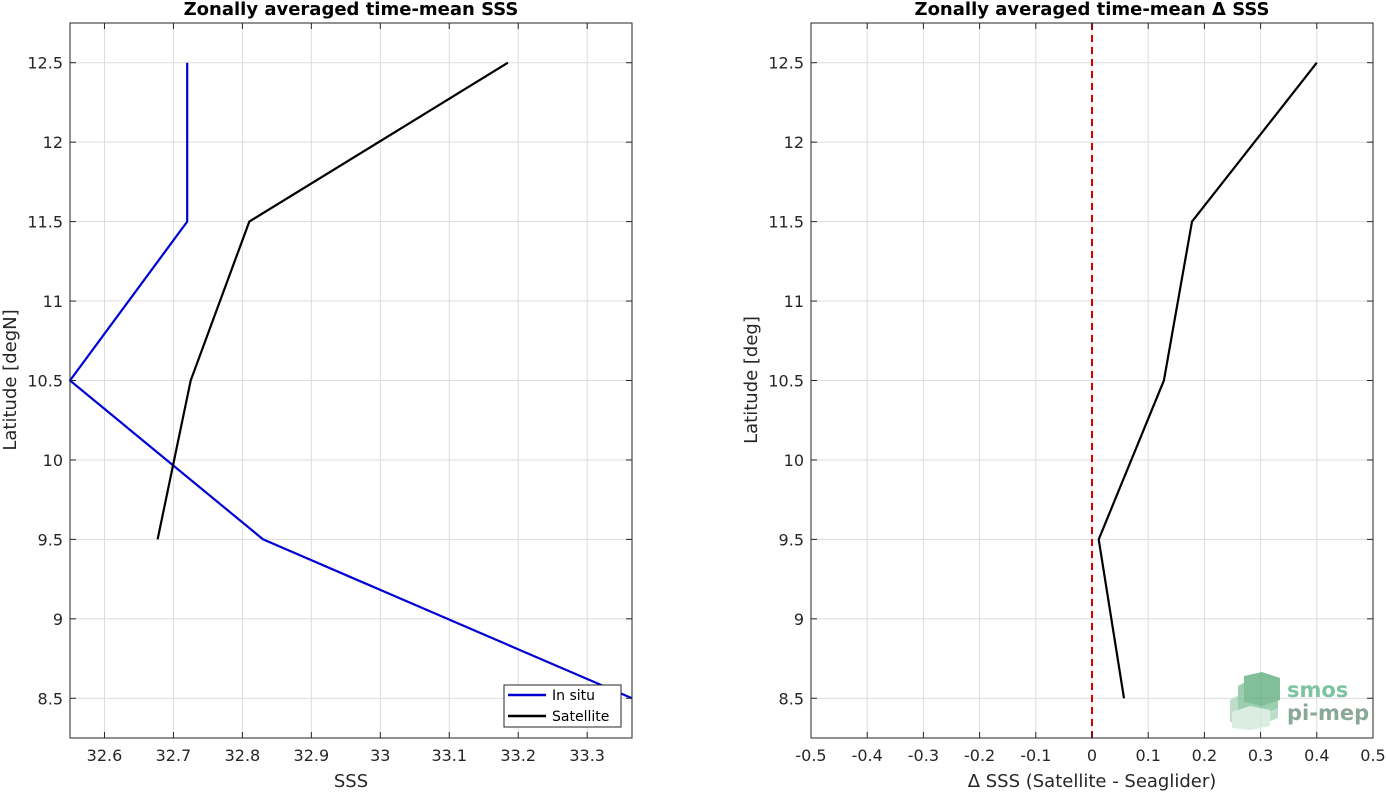 This screenshot has width=1386, height=792. I want to click on smos-pi-mep-logo: smos pi-mep, so click(1299, 701).